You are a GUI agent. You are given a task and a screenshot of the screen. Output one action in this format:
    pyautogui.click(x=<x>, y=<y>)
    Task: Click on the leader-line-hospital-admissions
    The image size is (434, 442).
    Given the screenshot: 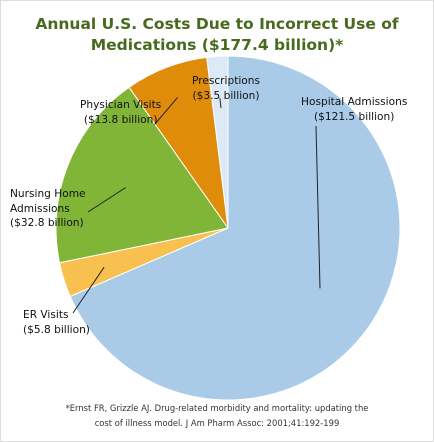 What is the action you would take?
    pyautogui.click(x=318, y=207)
    